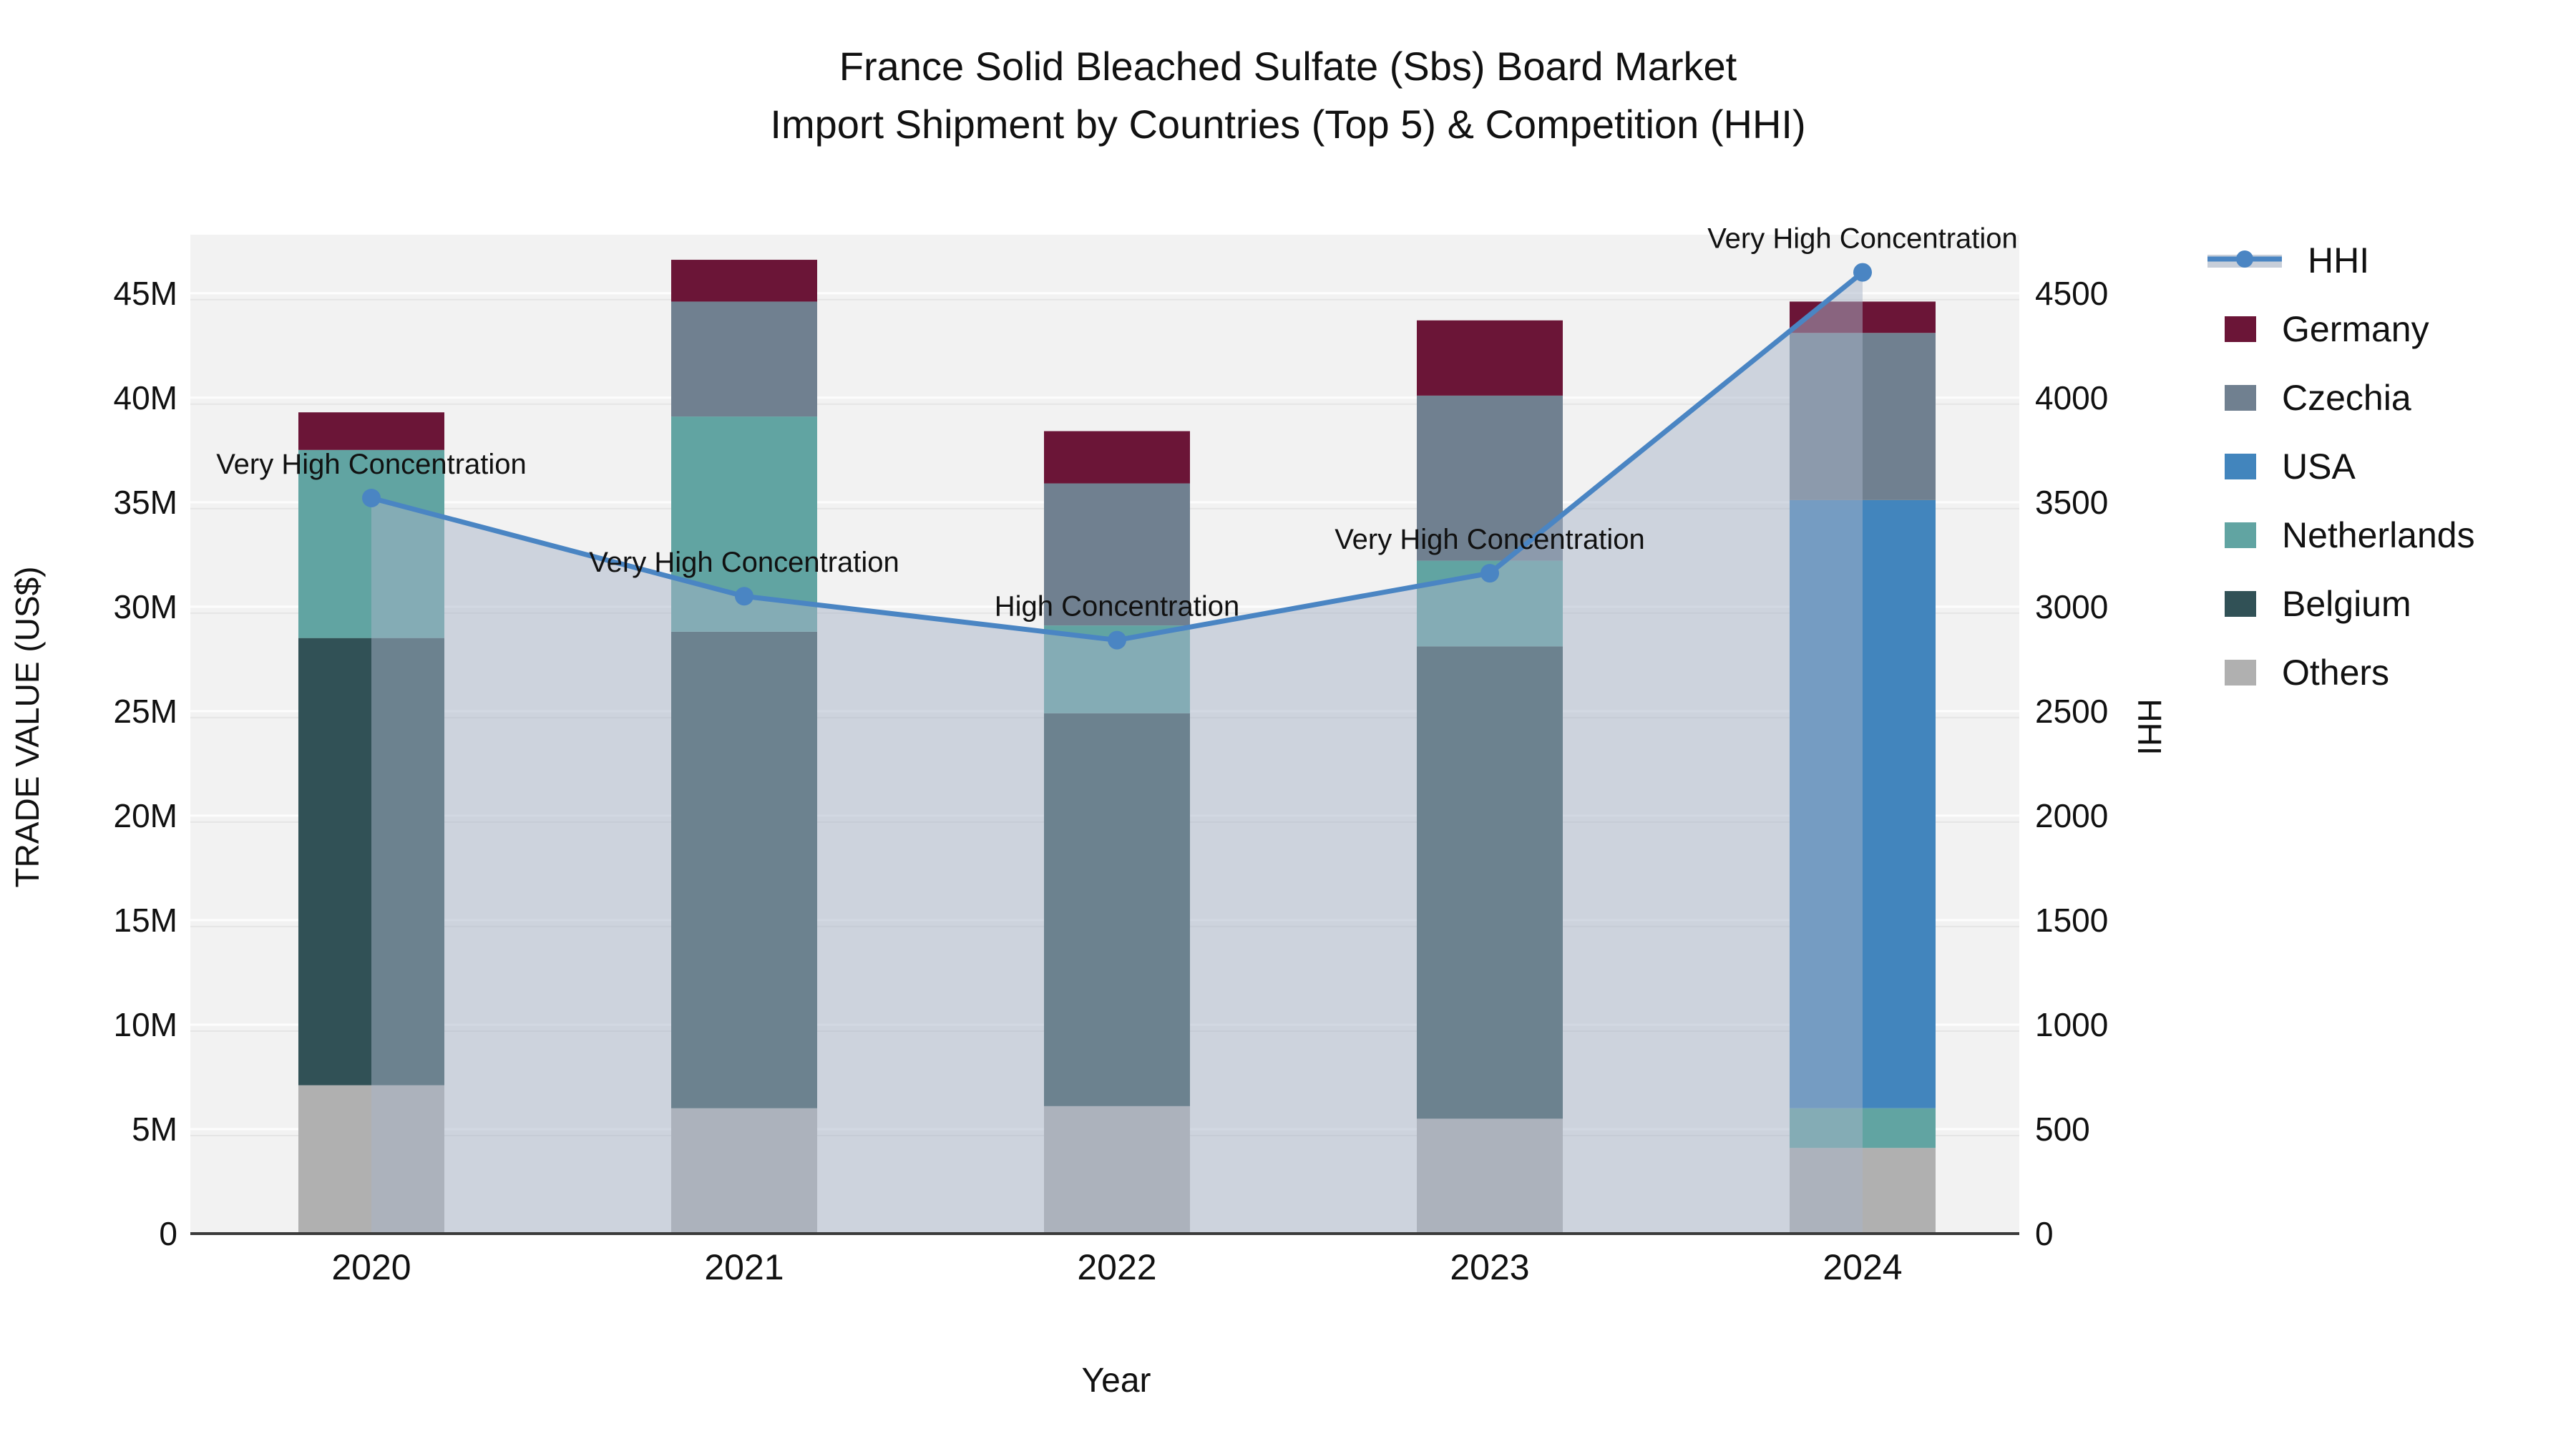  Describe the element at coordinates (1117, 640) in the screenshot. I see `hhi-marker-2022` at that location.